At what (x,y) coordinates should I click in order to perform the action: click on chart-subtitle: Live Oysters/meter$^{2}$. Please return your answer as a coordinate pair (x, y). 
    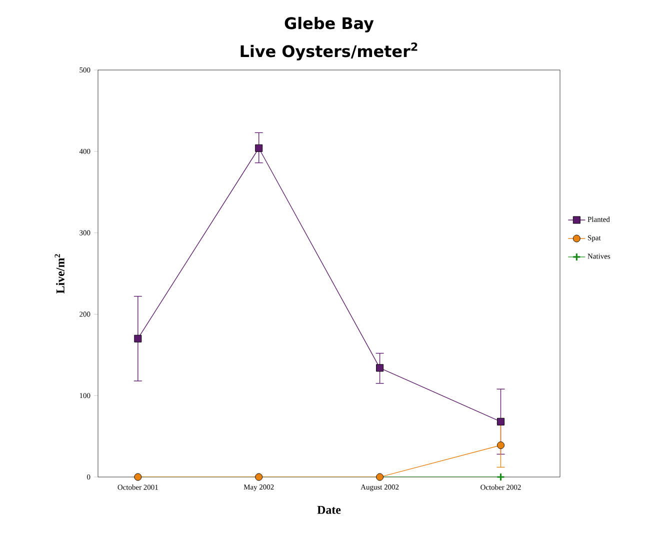
    Looking at the image, I should click on (329, 51).